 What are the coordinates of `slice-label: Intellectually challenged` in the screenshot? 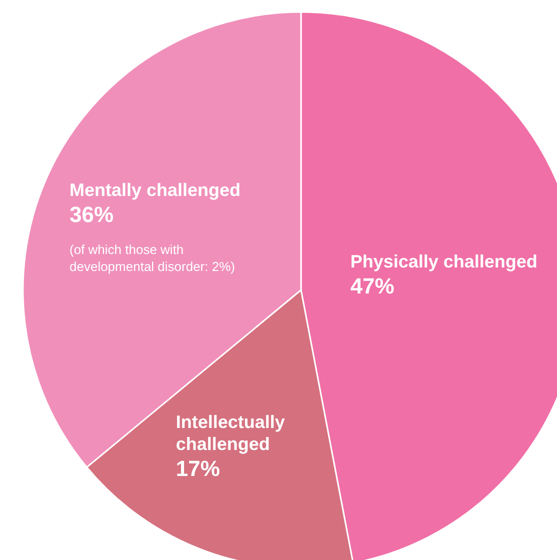 It's located at (230, 433).